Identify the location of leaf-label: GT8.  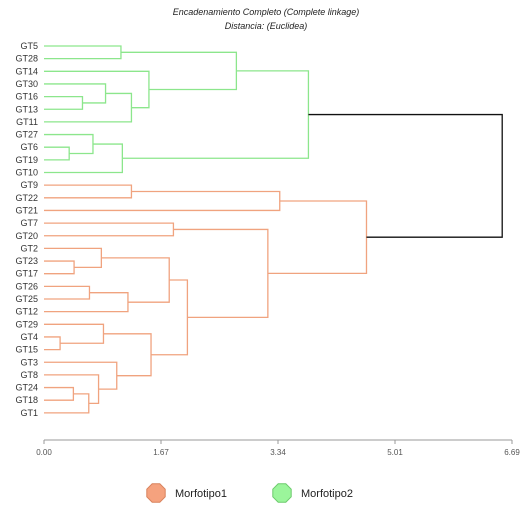
(29, 375).